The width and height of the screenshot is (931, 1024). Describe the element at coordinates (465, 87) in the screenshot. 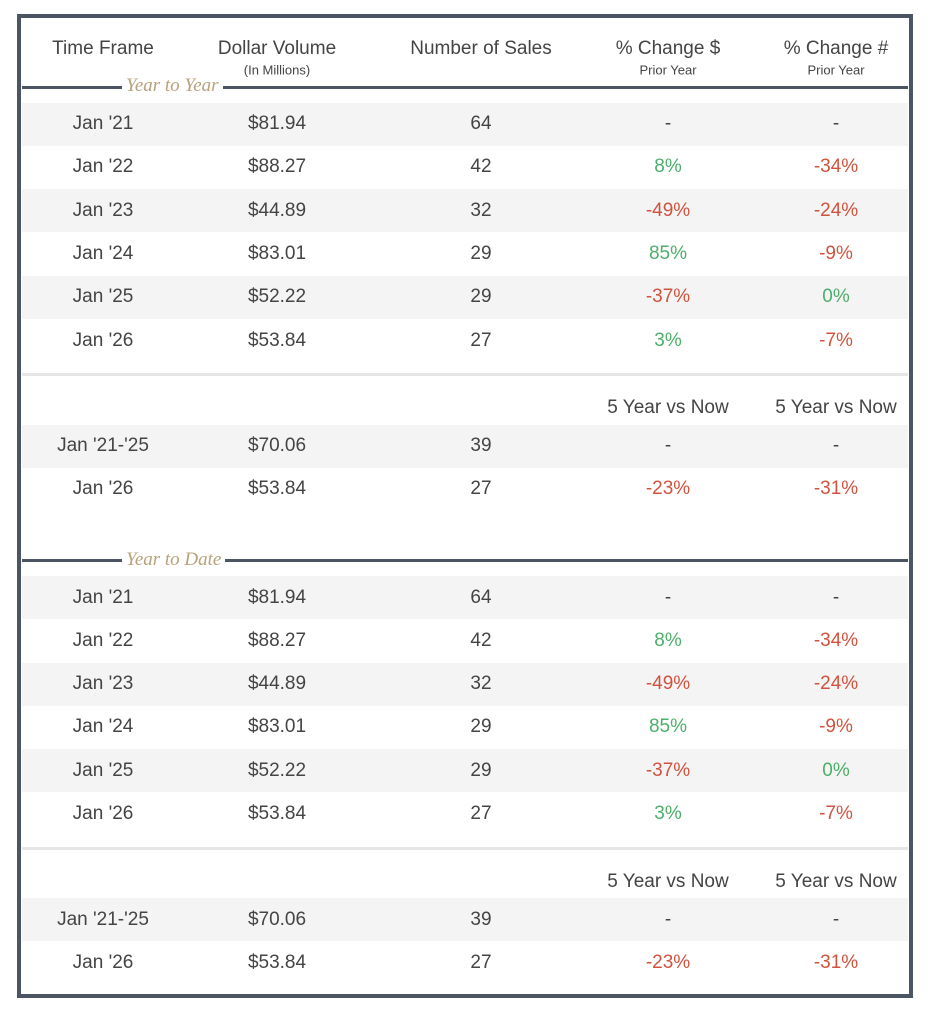

I see `section-rule` at that location.